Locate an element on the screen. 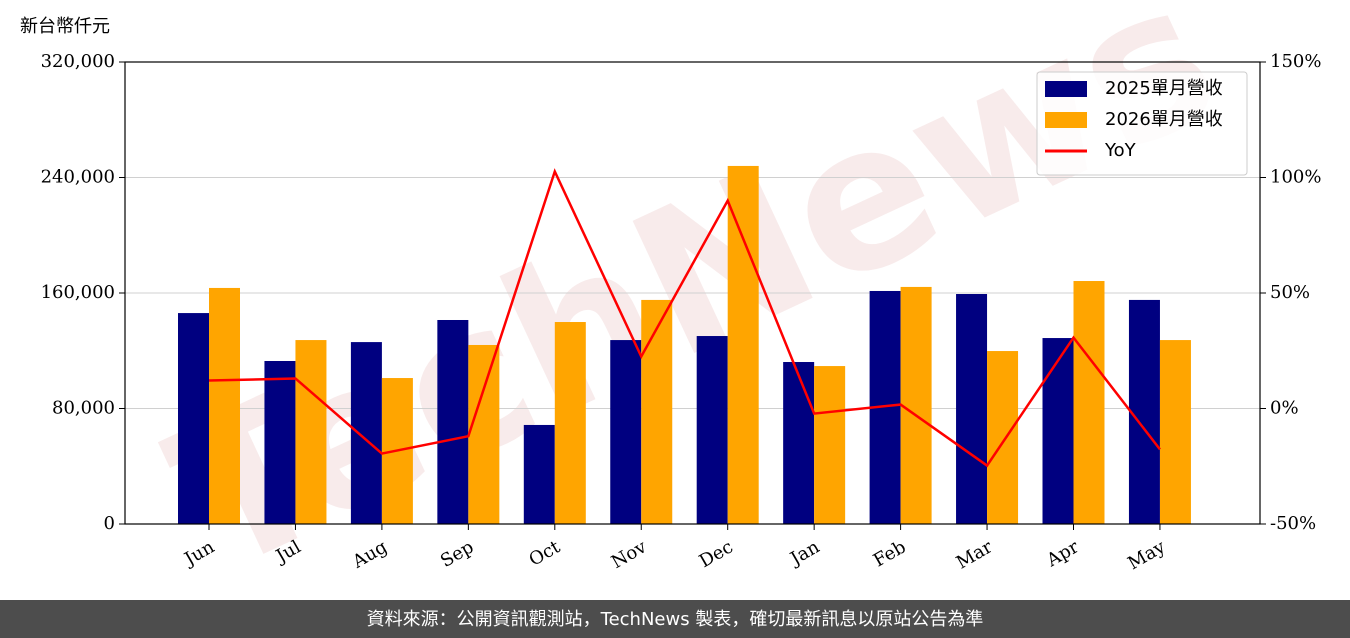 The height and width of the screenshot is (638, 1350). x-tick-label: Mar is located at coordinates (975, 554).